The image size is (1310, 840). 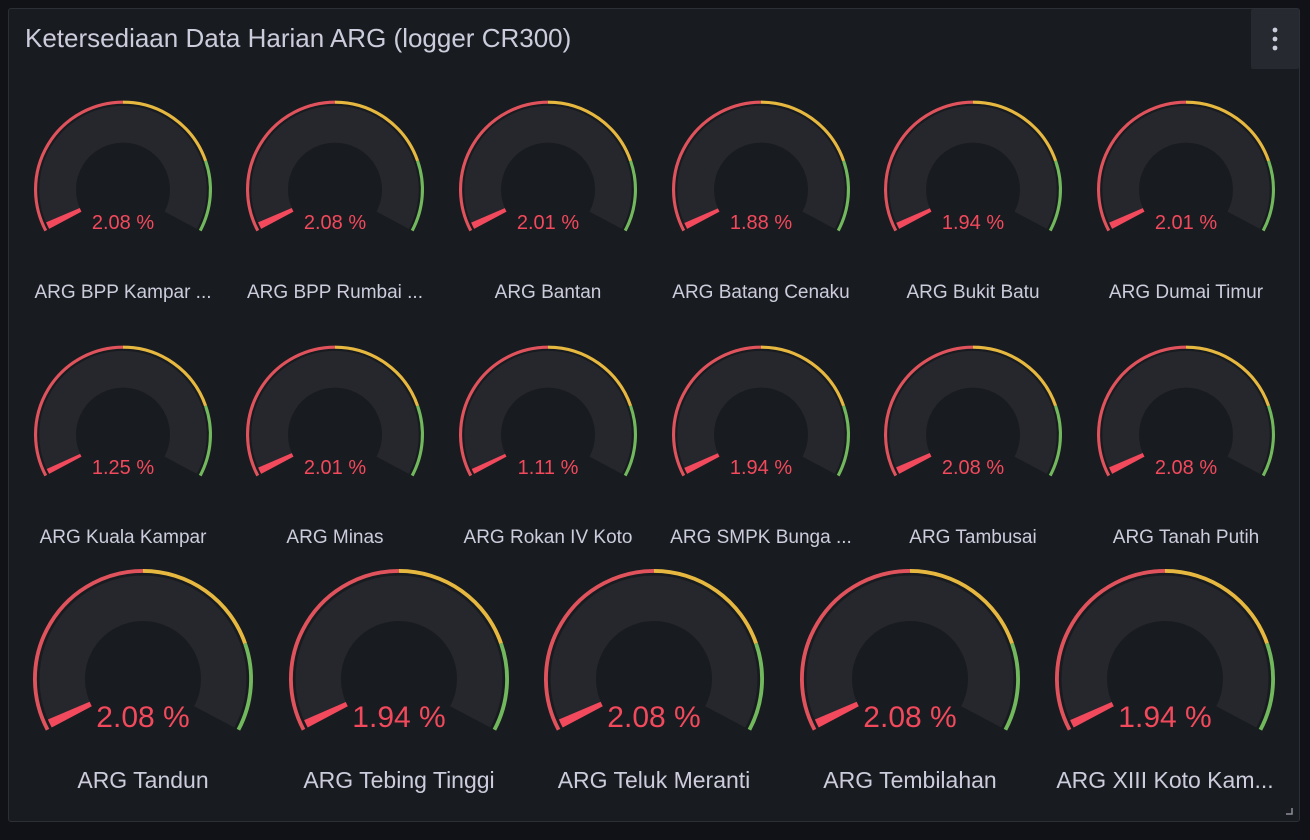 I want to click on gauge-label: ARG Minas, so click(x=334, y=537).